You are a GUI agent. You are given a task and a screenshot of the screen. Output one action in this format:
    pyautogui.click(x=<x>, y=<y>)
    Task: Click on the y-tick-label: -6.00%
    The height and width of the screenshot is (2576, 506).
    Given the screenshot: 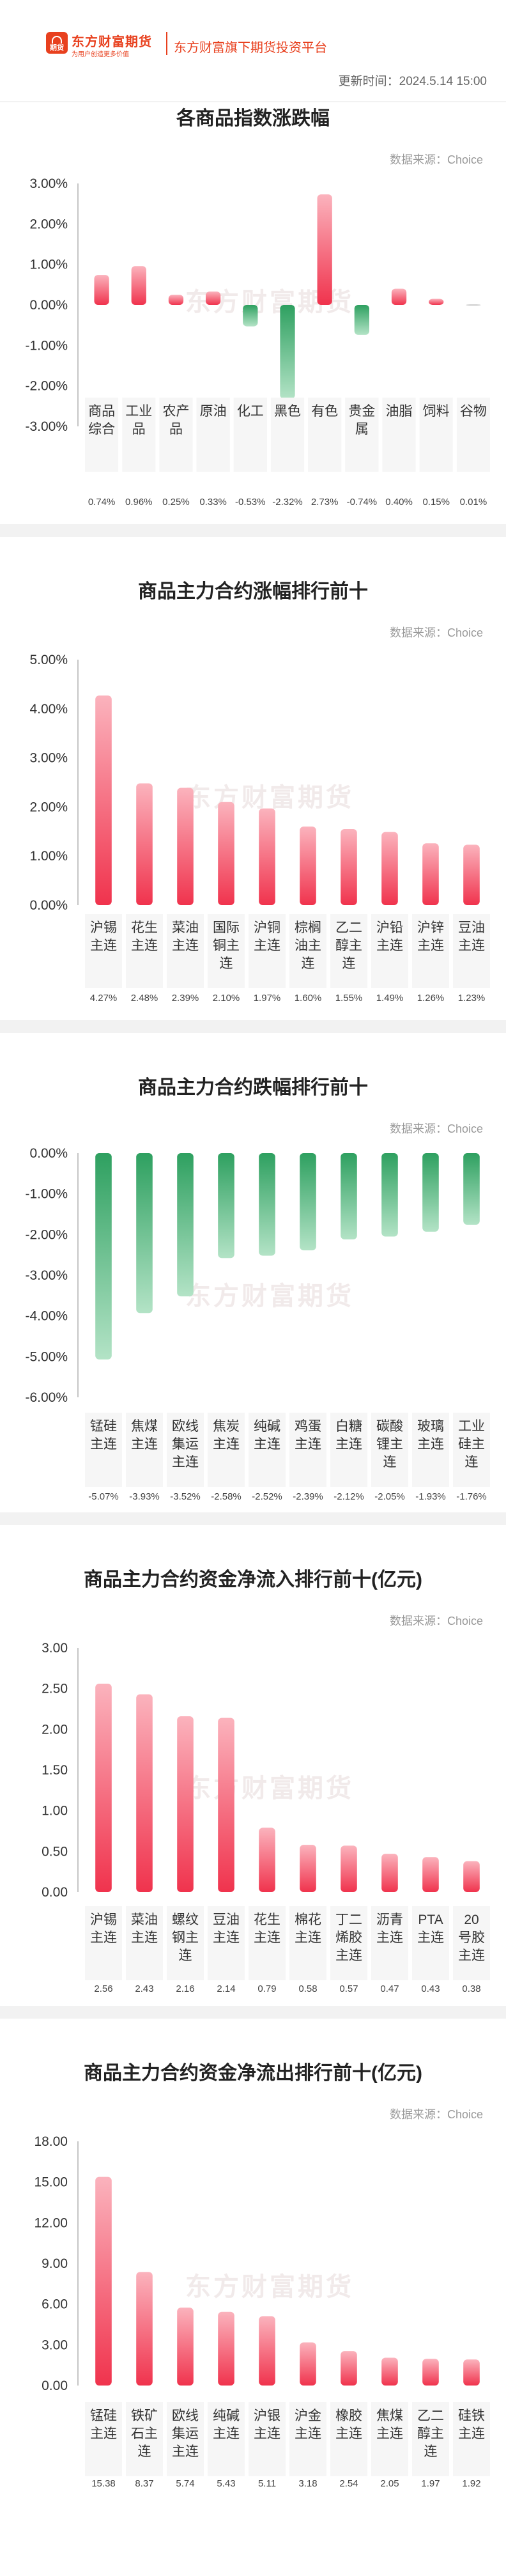 What is the action you would take?
    pyautogui.click(x=46, y=1398)
    